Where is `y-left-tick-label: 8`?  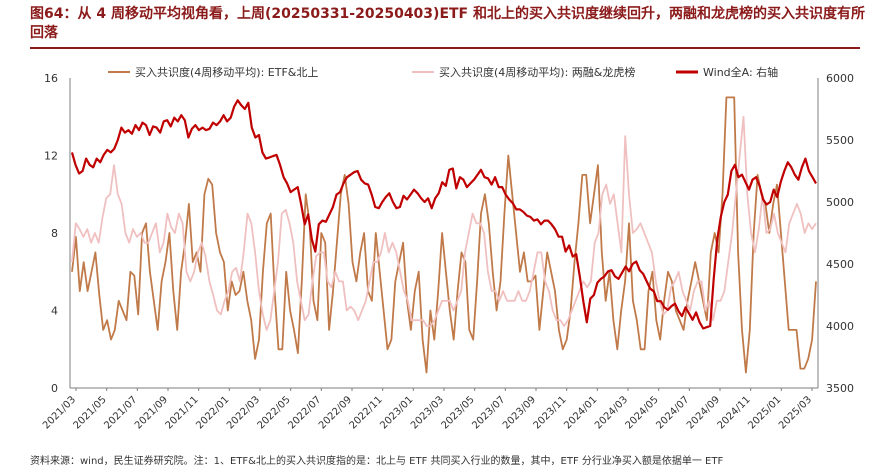
y-left-tick-label: 8 is located at coordinates (54, 233).